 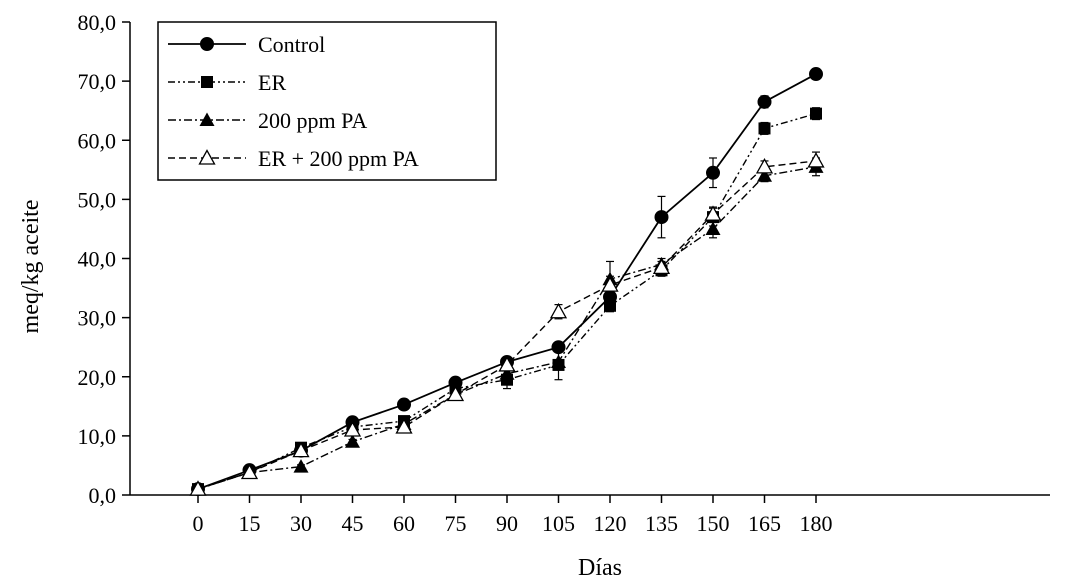 I want to click on legend-entry: Control, so click(x=246, y=44).